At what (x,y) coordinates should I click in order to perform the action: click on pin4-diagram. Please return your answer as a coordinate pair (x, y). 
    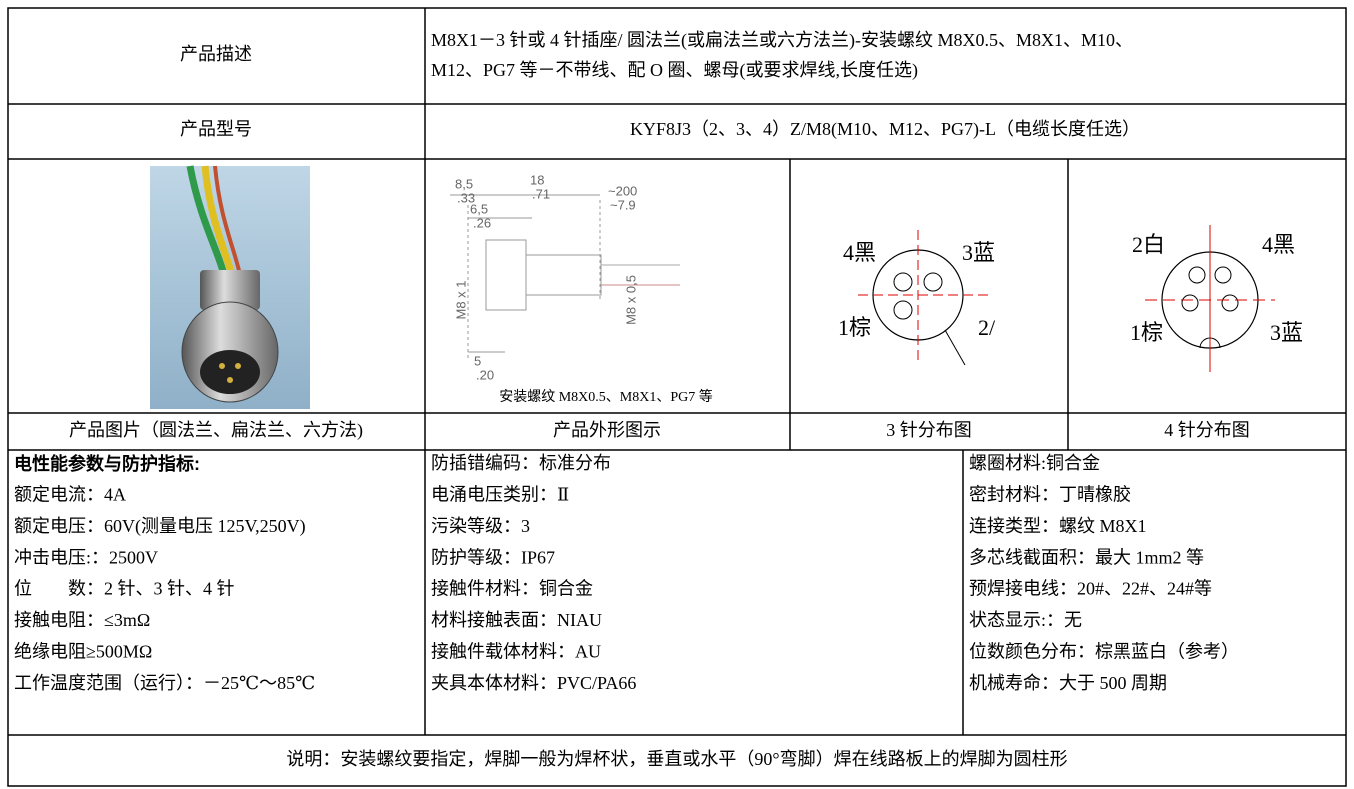
    Looking at the image, I should click on (1210, 298).